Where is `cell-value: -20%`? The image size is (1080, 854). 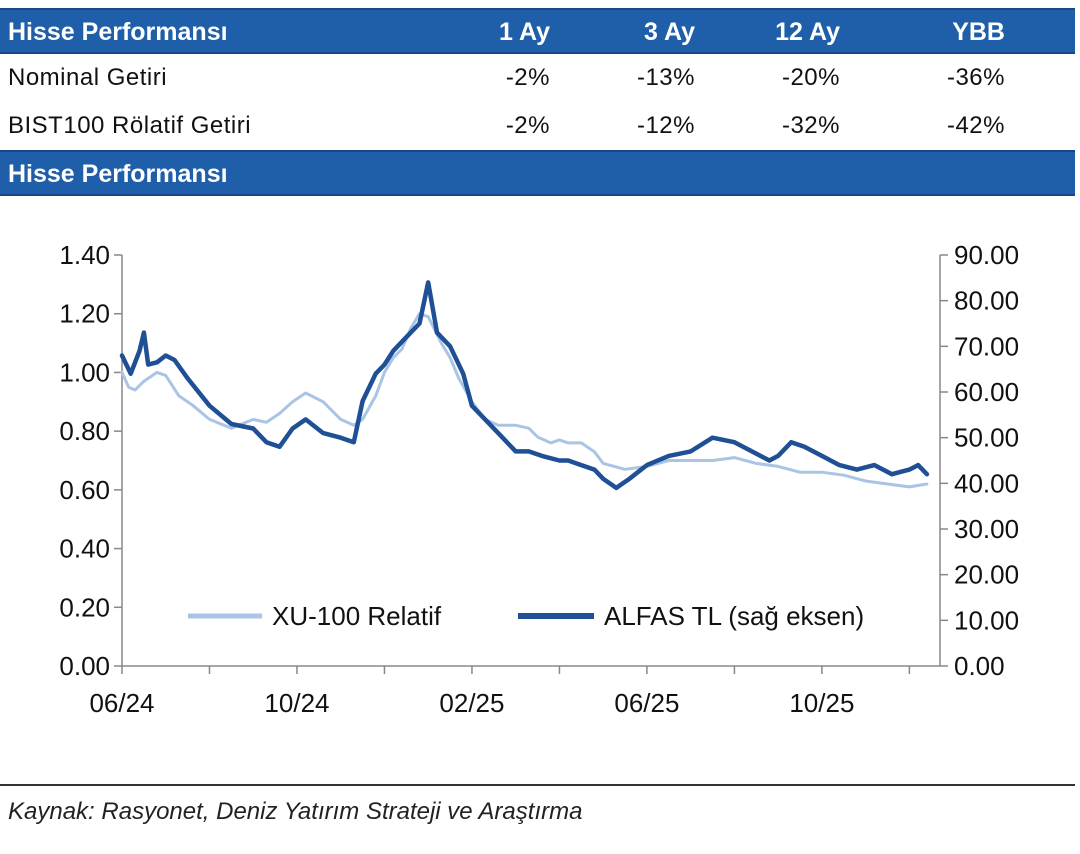
cell-value: -20% is located at coordinates (810, 77).